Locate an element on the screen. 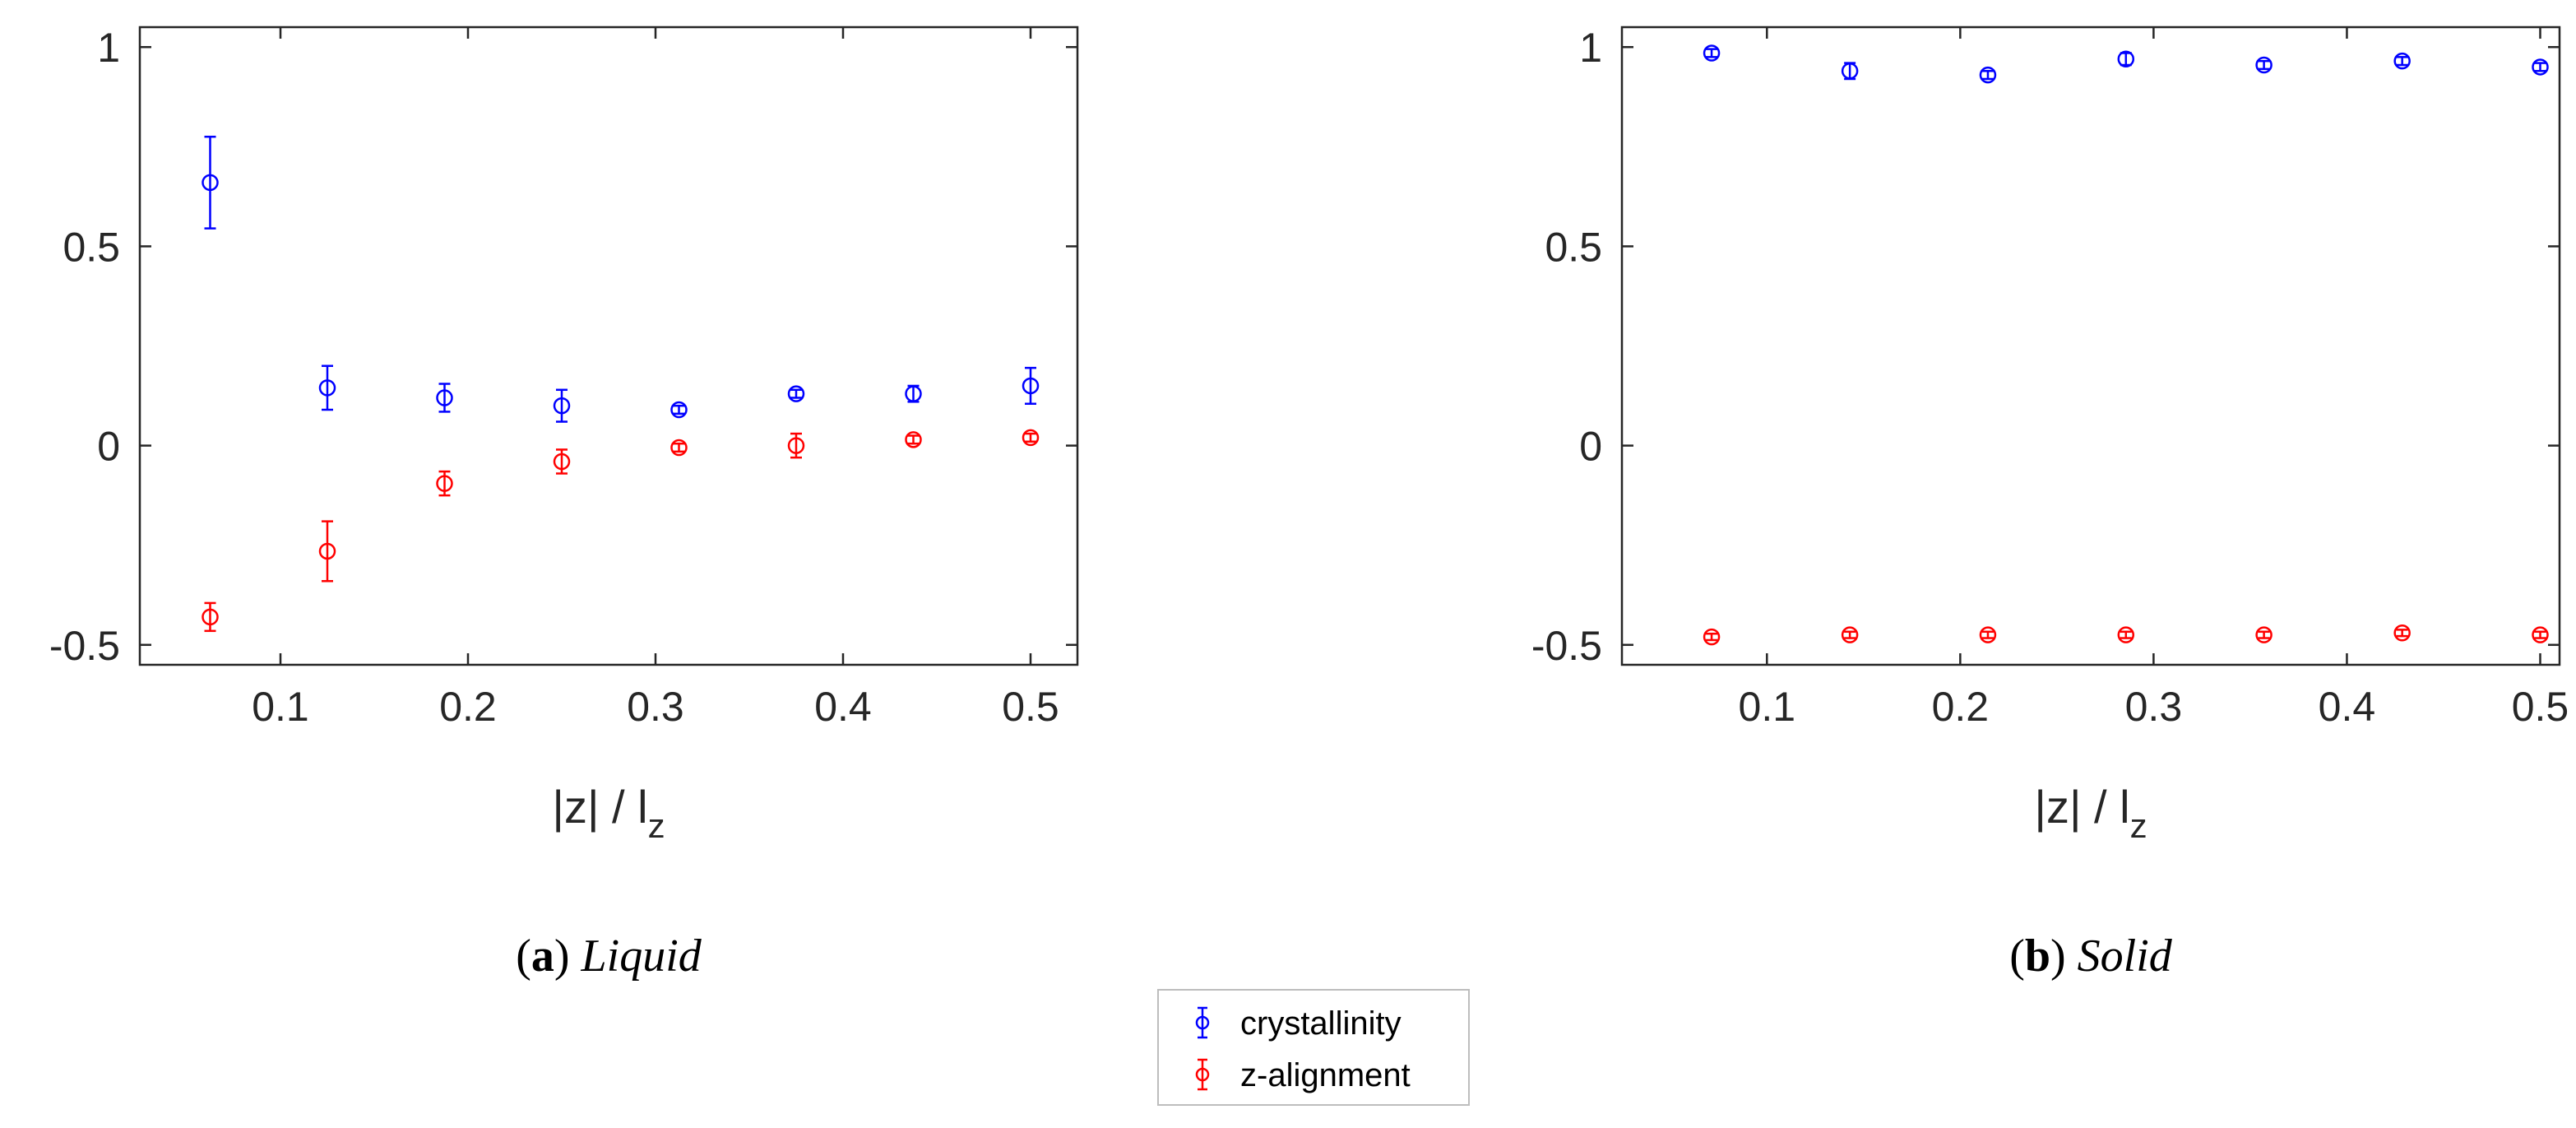  legend-marker-crystallinity is located at coordinates (1203, 1022).